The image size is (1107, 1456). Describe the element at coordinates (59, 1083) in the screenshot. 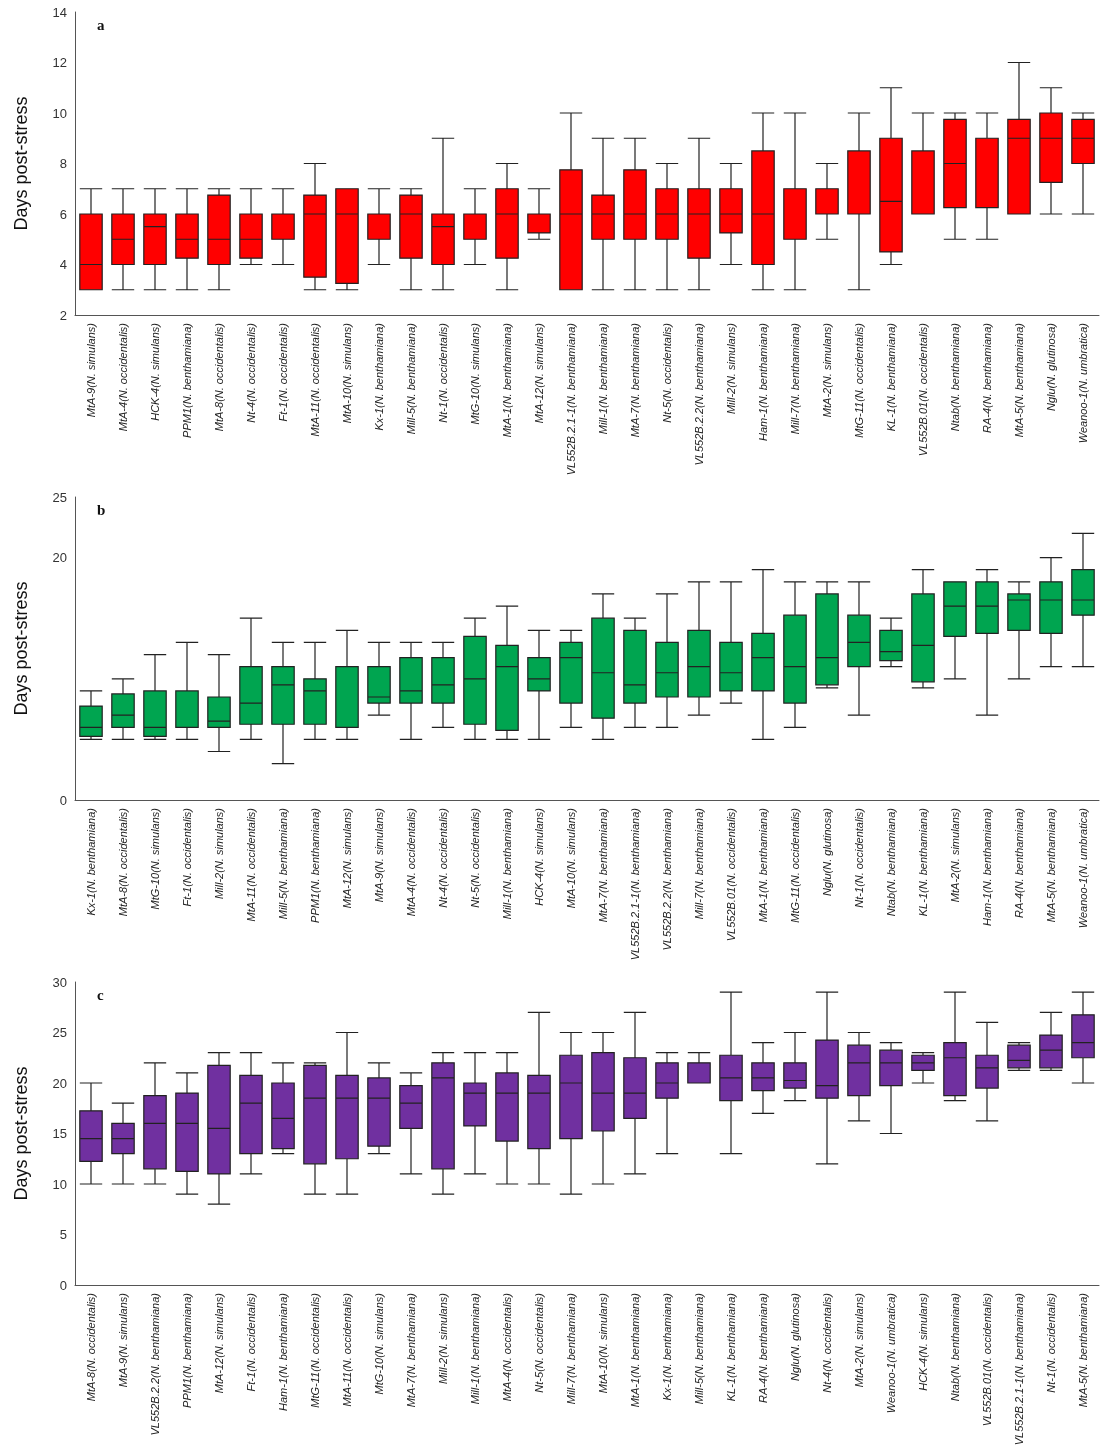

I see `y-tick-label: 20` at that location.